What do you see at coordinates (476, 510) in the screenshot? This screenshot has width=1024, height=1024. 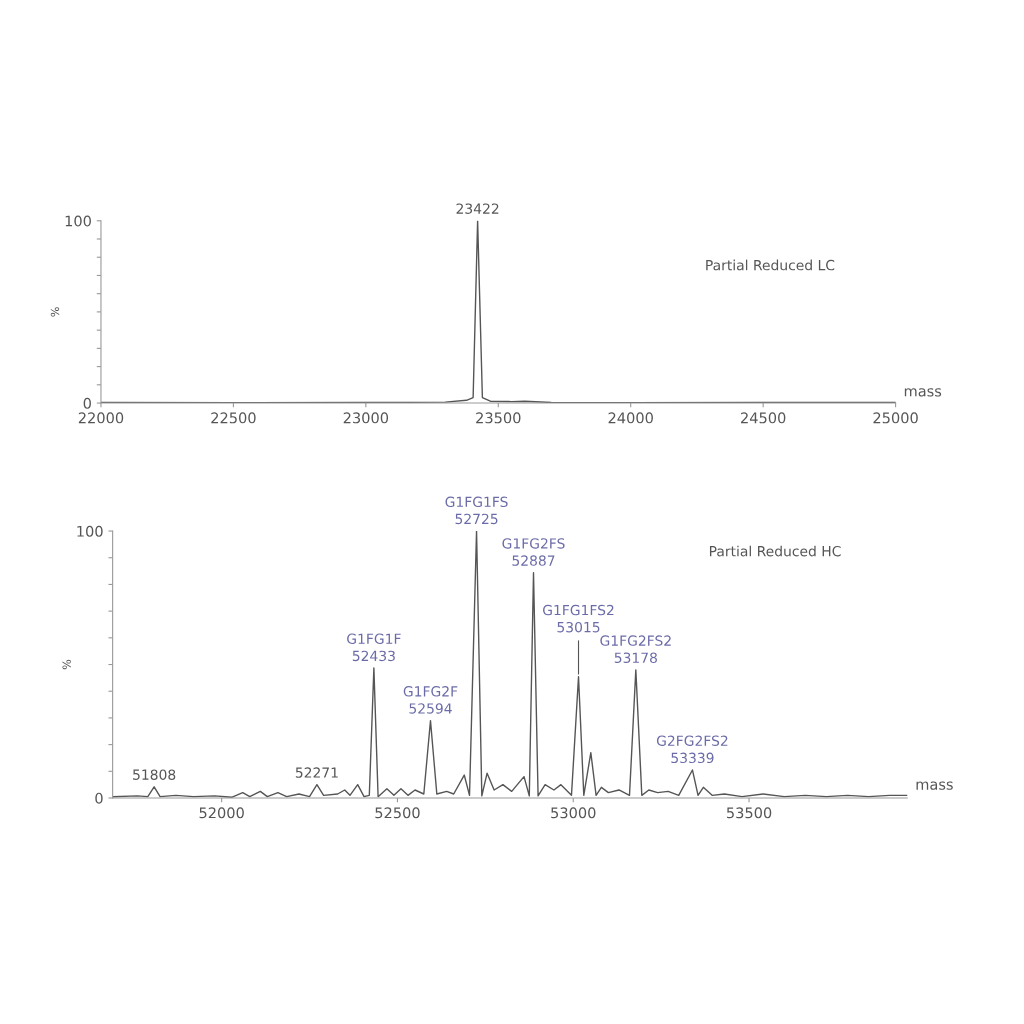 I see `annotation: G1FG1FS 52725` at bounding box center [476, 510].